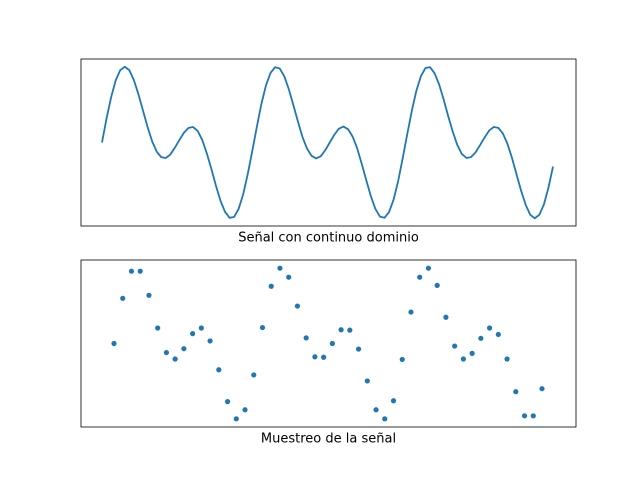 The width and height of the screenshot is (640, 480). What do you see at coordinates (328, 439) in the screenshot?
I see `x-axis-label: Muestreo de la señal` at bounding box center [328, 439].